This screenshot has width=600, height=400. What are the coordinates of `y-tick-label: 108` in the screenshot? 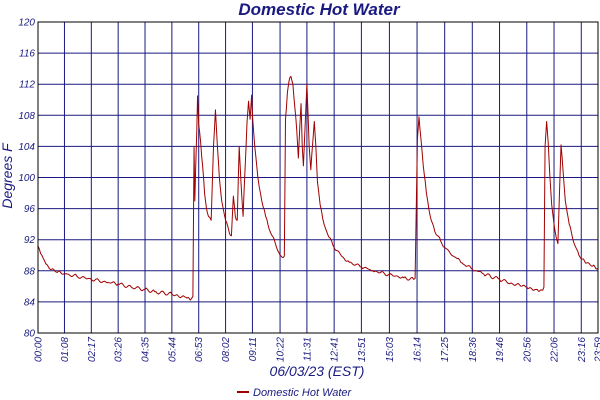 It's located at (26, 116).